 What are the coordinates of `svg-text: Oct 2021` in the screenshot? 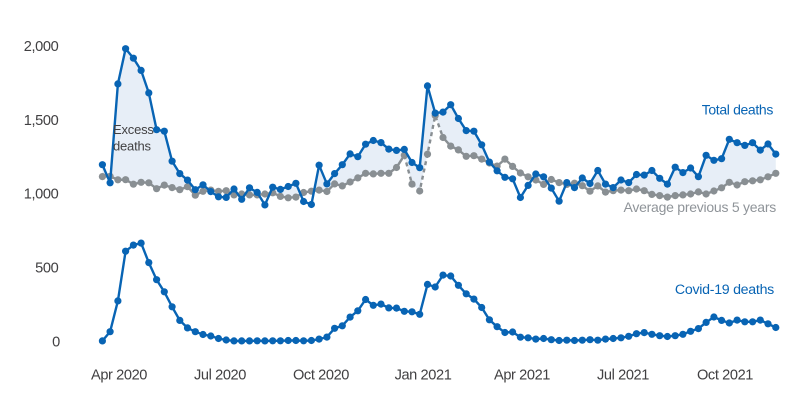 It's located at (725, 375).